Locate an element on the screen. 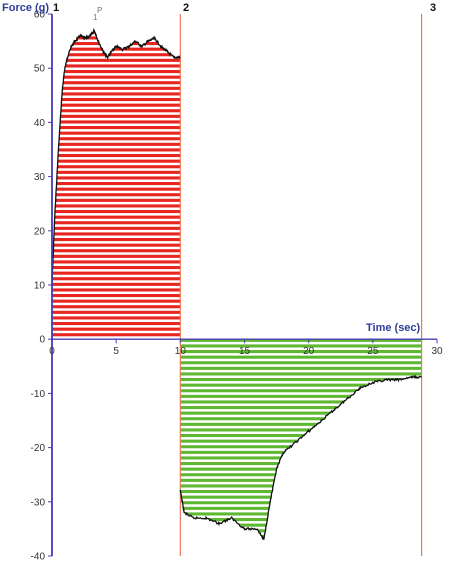 The image size is (450, 561). x-tick-label: 10 is located at coordinates (181, 351).